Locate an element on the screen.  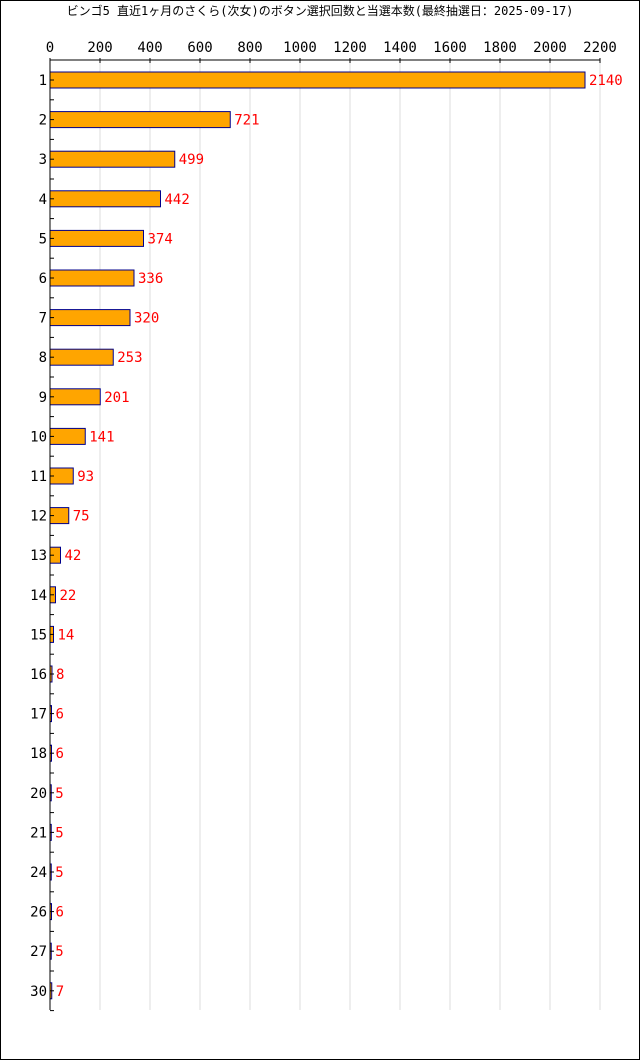
y-tick-label: 10 is located at coordinates (38, 437).